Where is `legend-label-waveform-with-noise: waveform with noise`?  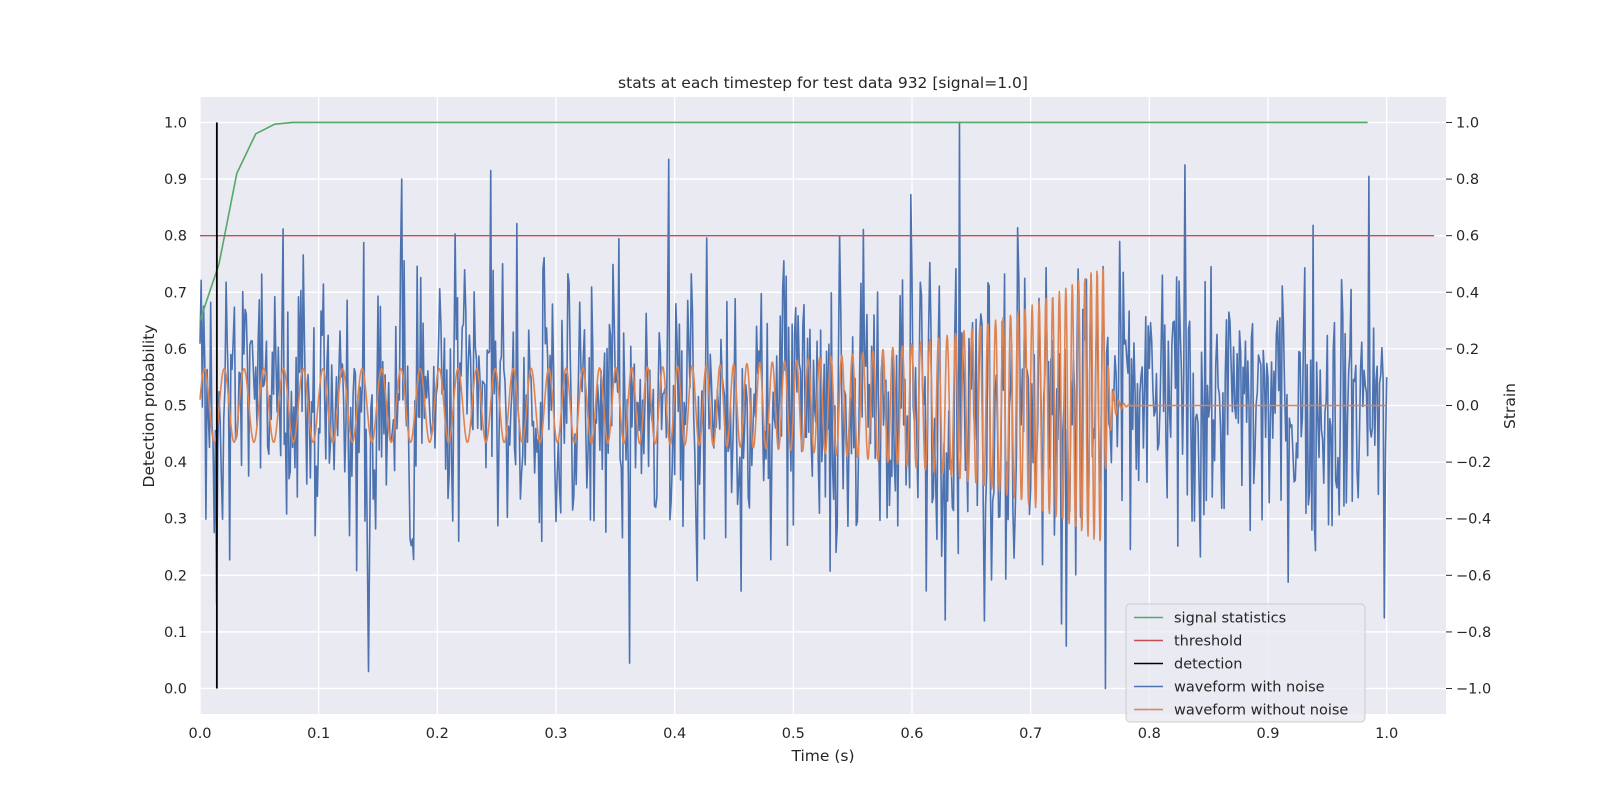
legend-label-waveform-with-noise: waveform with noise is located at coordinates (1249, 688).